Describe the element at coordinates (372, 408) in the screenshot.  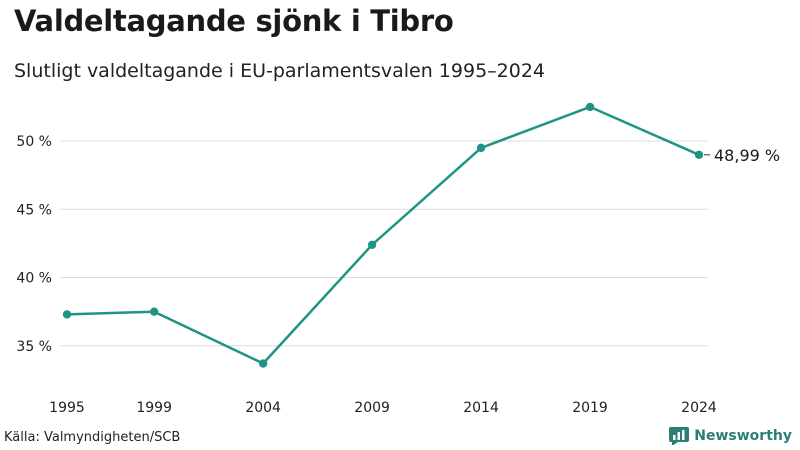
I see `x-tick-label: 2009` at that location.